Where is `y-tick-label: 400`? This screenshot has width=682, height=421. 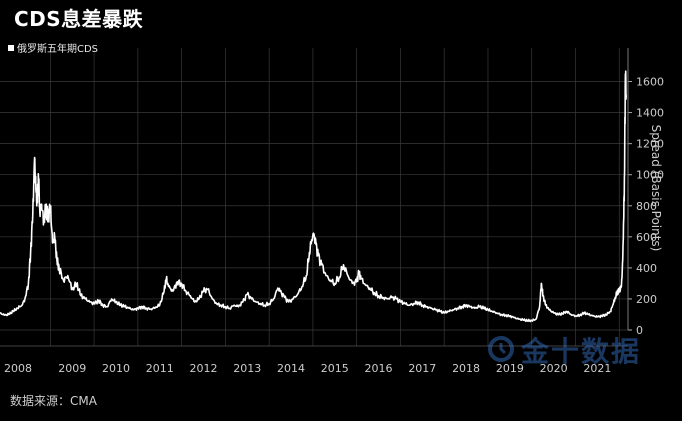 y-tick-label: 400 is located at coordinates (646, 268).